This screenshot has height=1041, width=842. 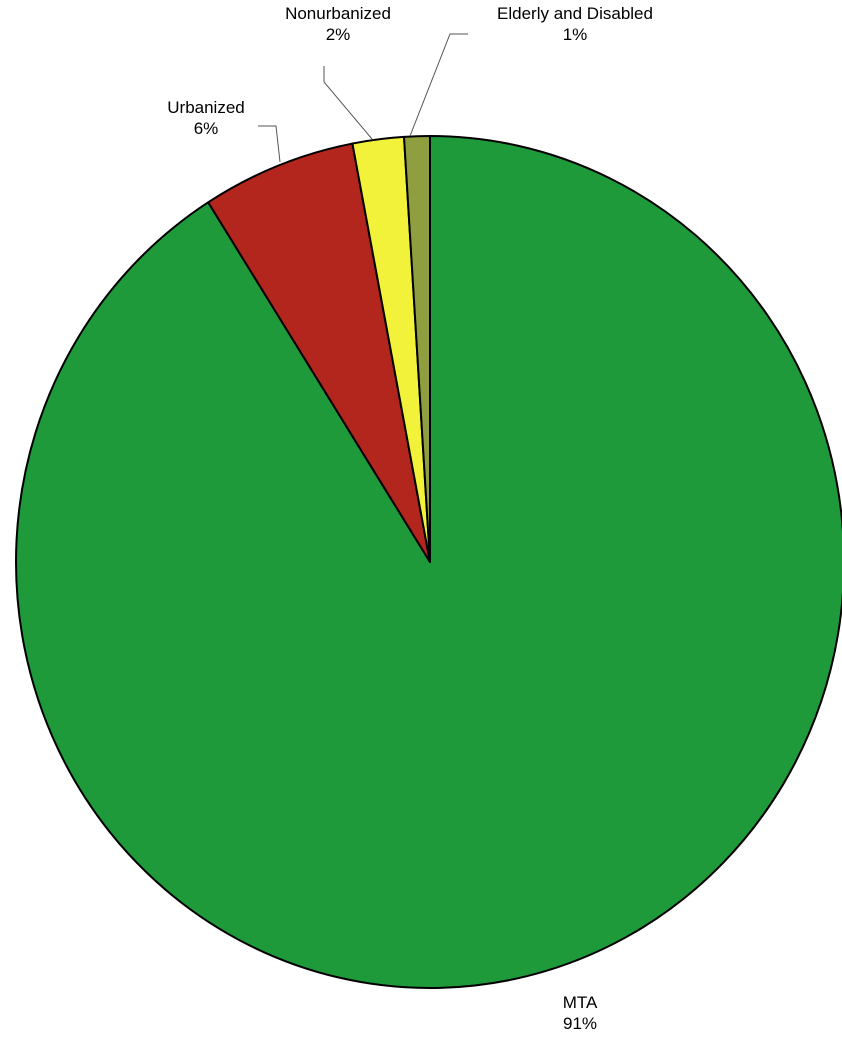 What do you see at coordinates (338, 13) in the screenshot?
I see `slice-label-nonurbanized: Nonurbanized` at bounding box center [338, 13].